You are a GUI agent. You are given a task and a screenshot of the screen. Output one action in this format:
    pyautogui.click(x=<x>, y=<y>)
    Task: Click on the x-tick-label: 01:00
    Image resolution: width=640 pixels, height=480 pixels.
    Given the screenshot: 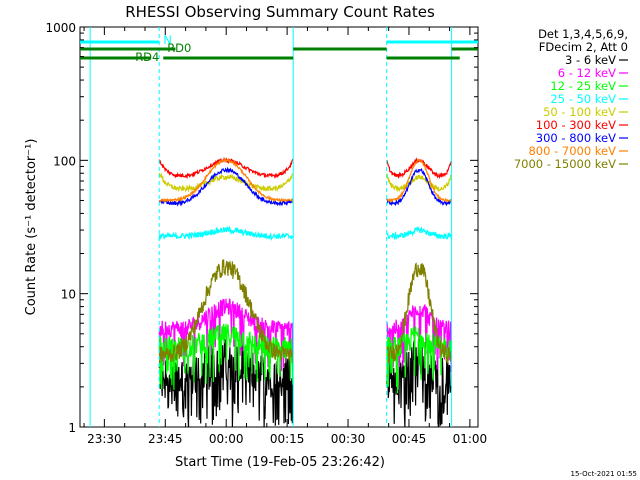 What is the action you would take?
    pyautogui.click(x=470, y=439)
    